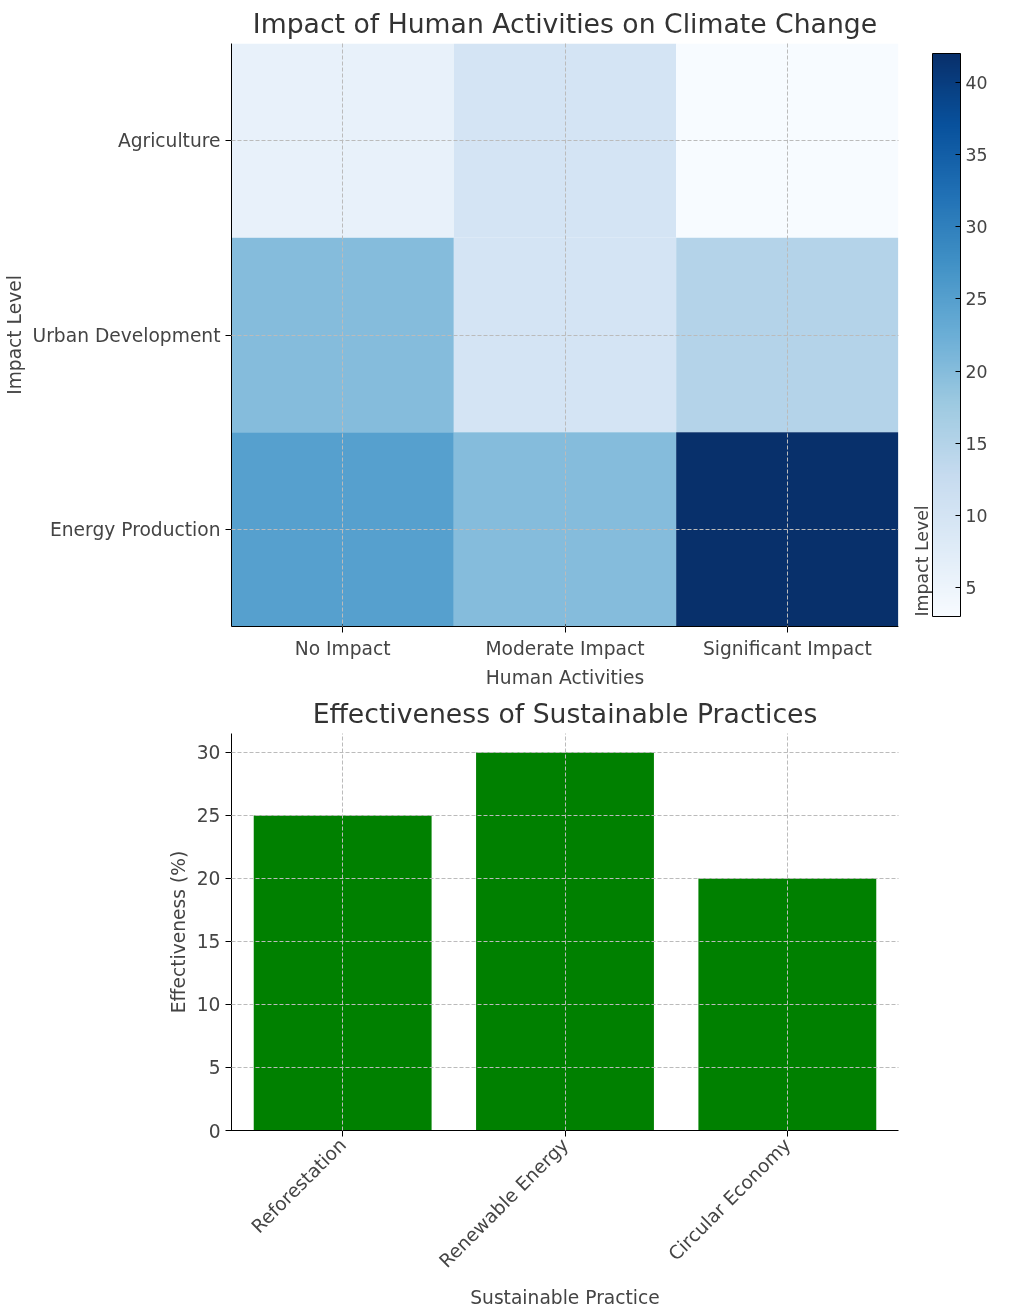 The image size is (1011, 1315). What do you see at coordinates (976, 299) in the screenshot?
I see `color-bar-label: 25` at bounding box center [976, 299].